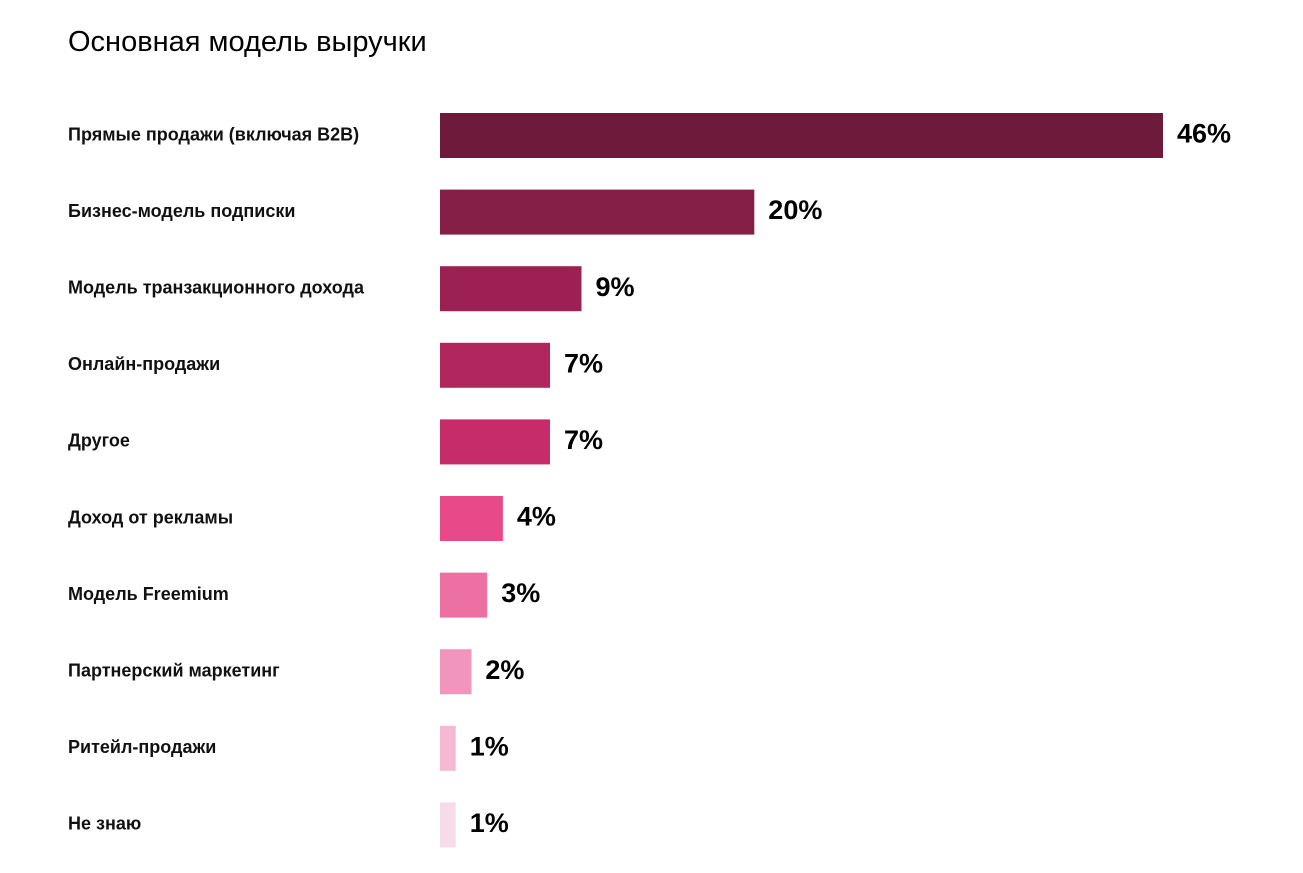 The height and width of the screenshot is (873, 1303). What do you see at coordinates (536, 517) in the screenshot?
I see `value-label: 4%` at bounding box center [536, 517].